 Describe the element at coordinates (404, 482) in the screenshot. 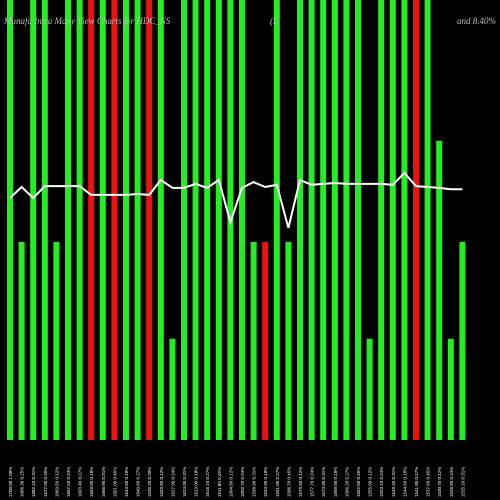

I see `x-tick-label: 1544.60 0.18%` at that location.